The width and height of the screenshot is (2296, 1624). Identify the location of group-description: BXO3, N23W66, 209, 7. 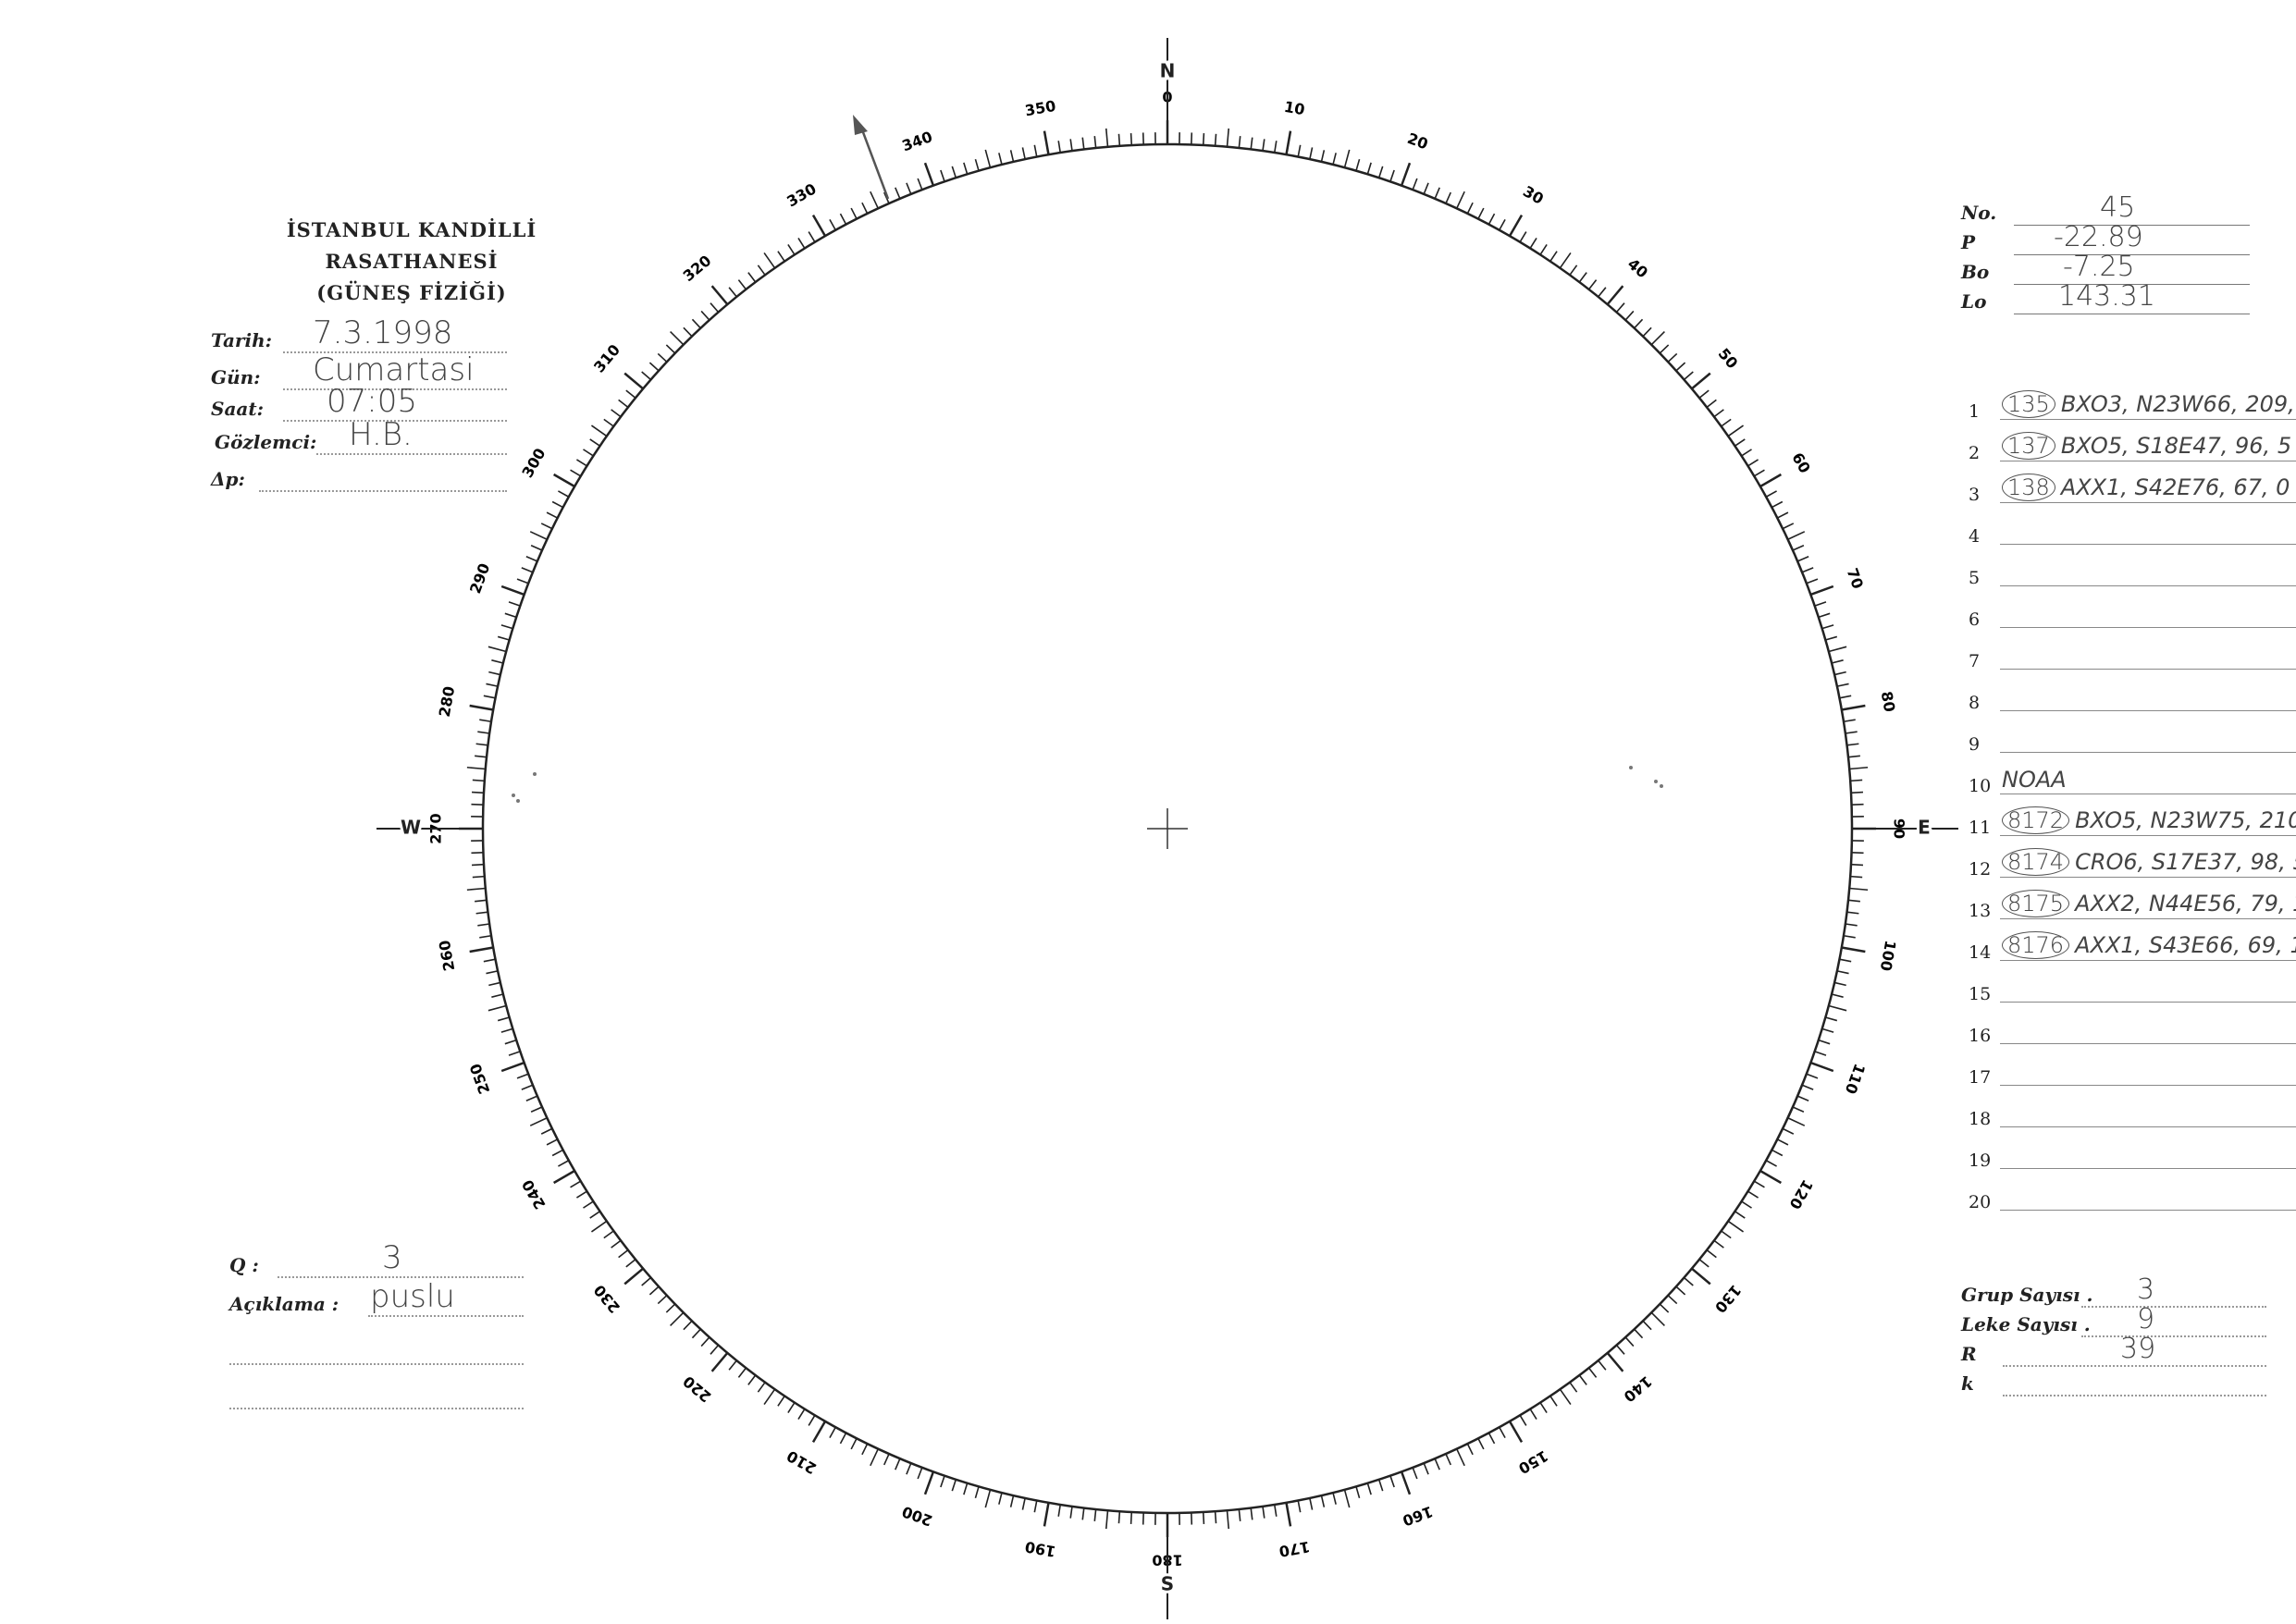
(2178, 404).